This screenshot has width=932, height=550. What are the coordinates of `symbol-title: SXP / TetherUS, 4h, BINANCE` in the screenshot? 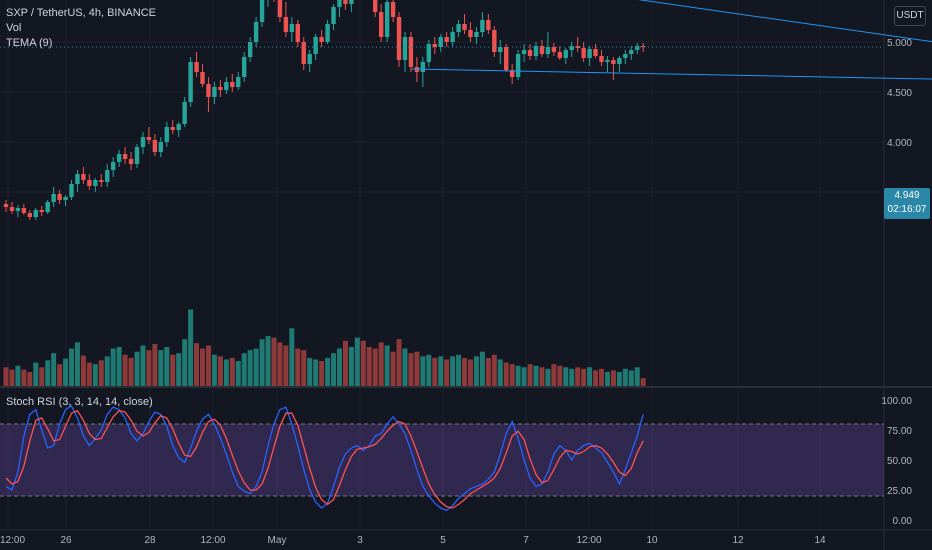 It's located at (81, 13).